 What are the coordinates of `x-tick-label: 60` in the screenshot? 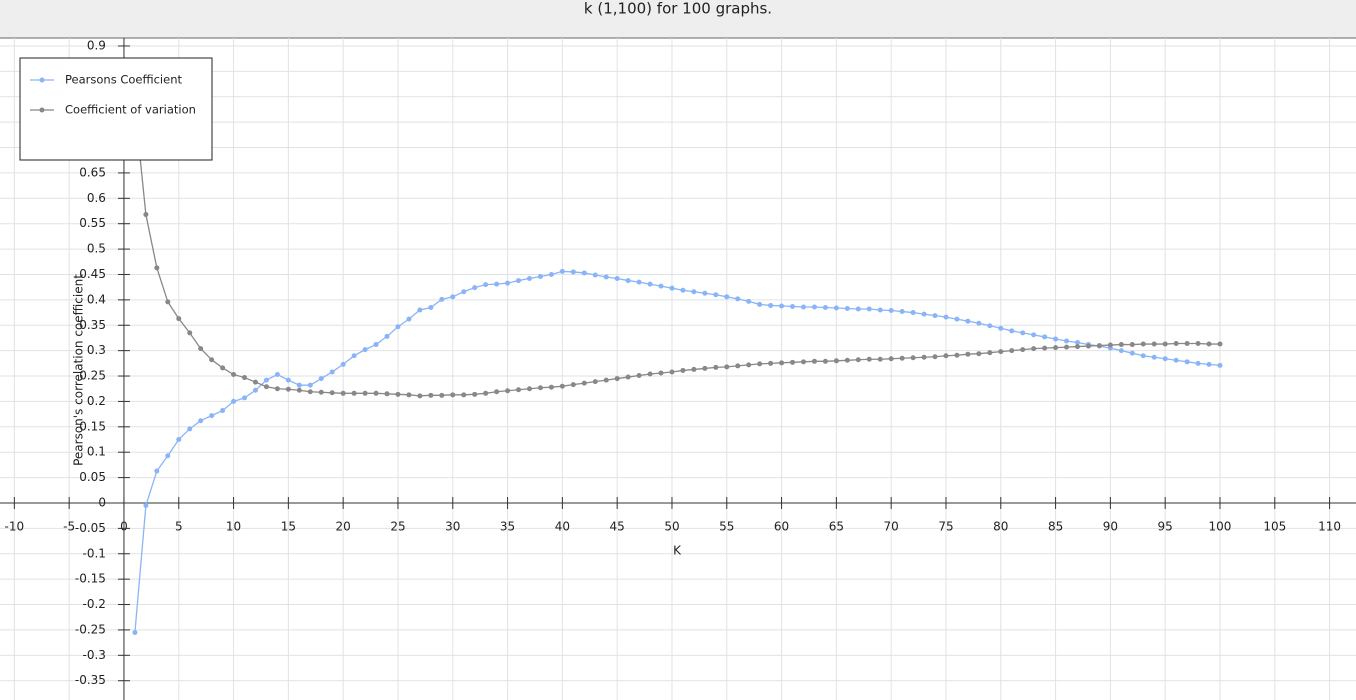 It's located at (781, 526).